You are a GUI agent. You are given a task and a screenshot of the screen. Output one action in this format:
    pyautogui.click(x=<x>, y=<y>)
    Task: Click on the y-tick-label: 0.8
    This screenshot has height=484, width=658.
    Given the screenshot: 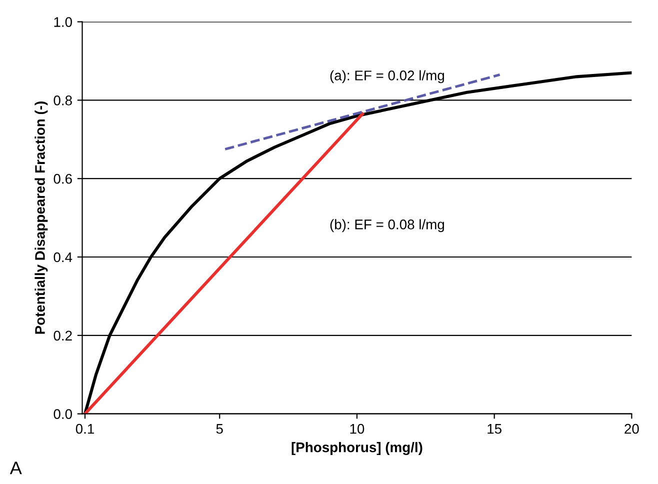 What is the action you would take?
    pyautogui.click(x=63, y=101)
    